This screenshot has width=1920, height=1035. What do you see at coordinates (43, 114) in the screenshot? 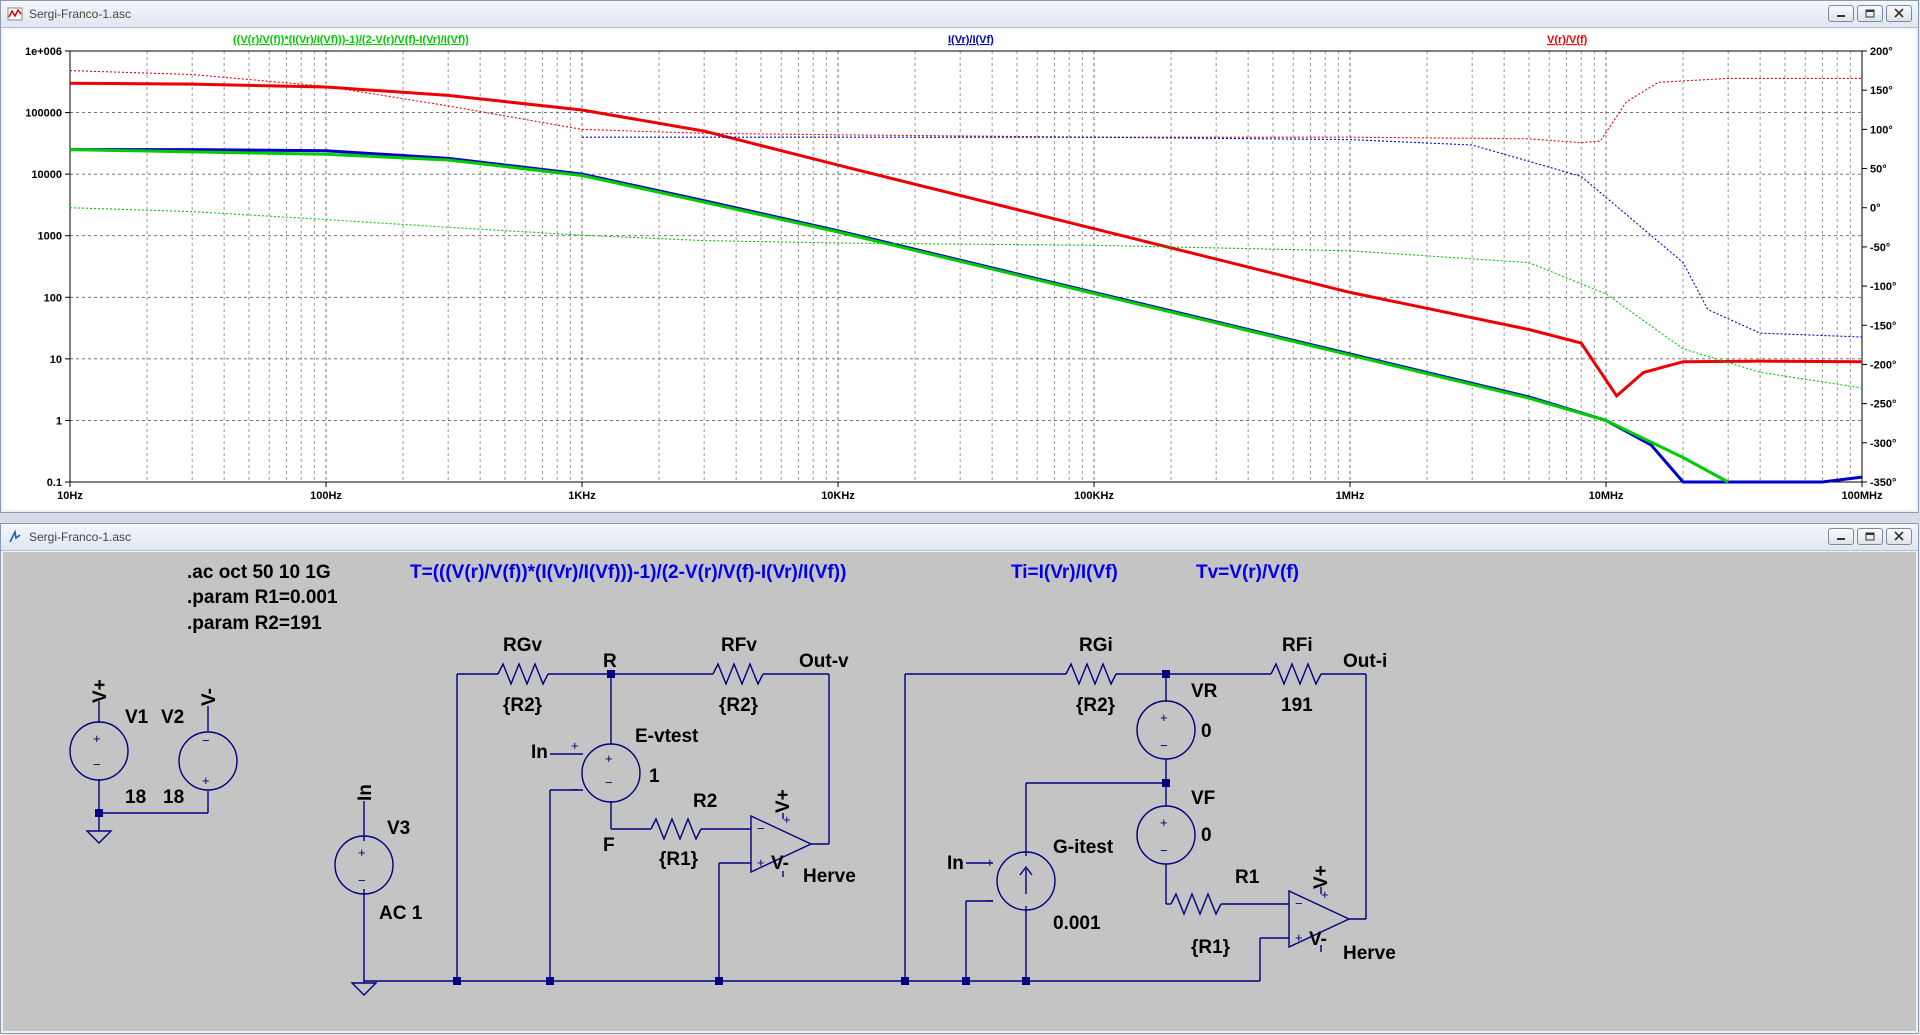
I see `y-tick-label: 100000` at bounding box center [43, 114].